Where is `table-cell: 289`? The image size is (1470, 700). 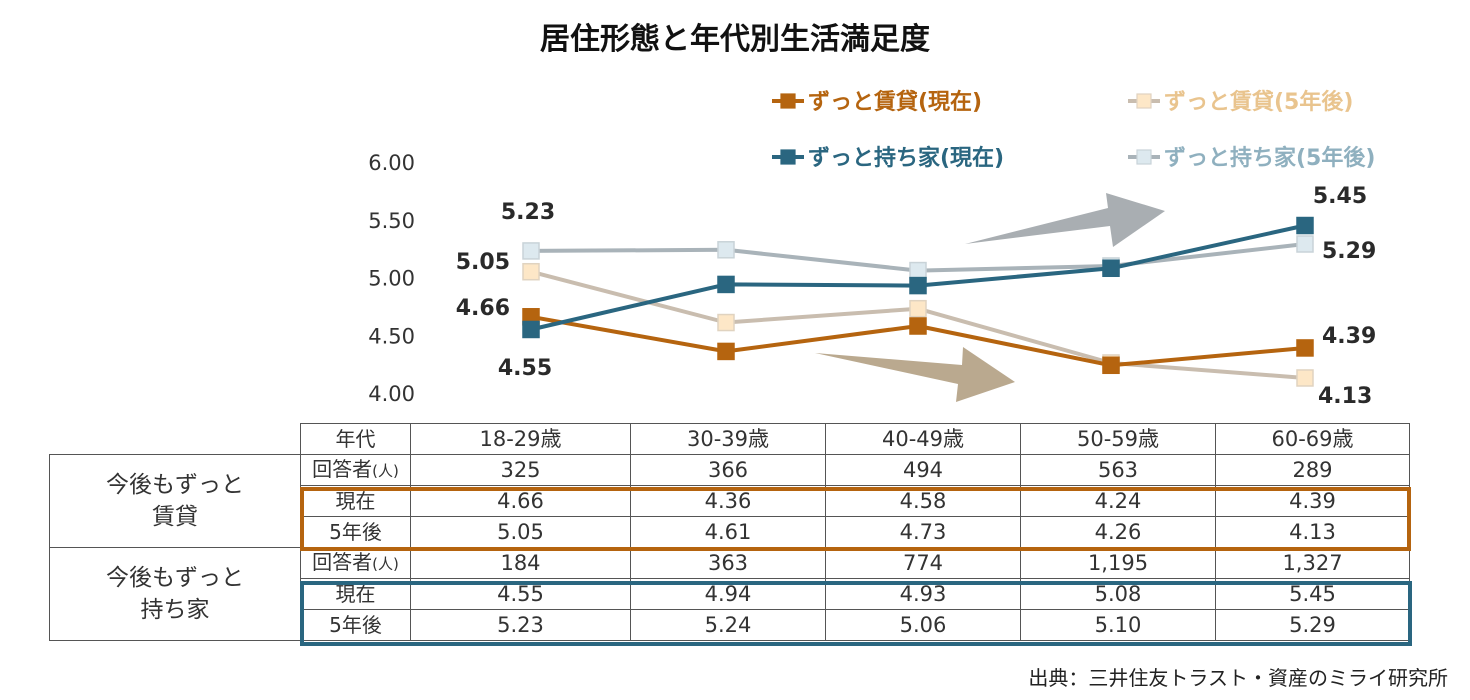
table-cell: 289 is located at coordinates (1312, 470).